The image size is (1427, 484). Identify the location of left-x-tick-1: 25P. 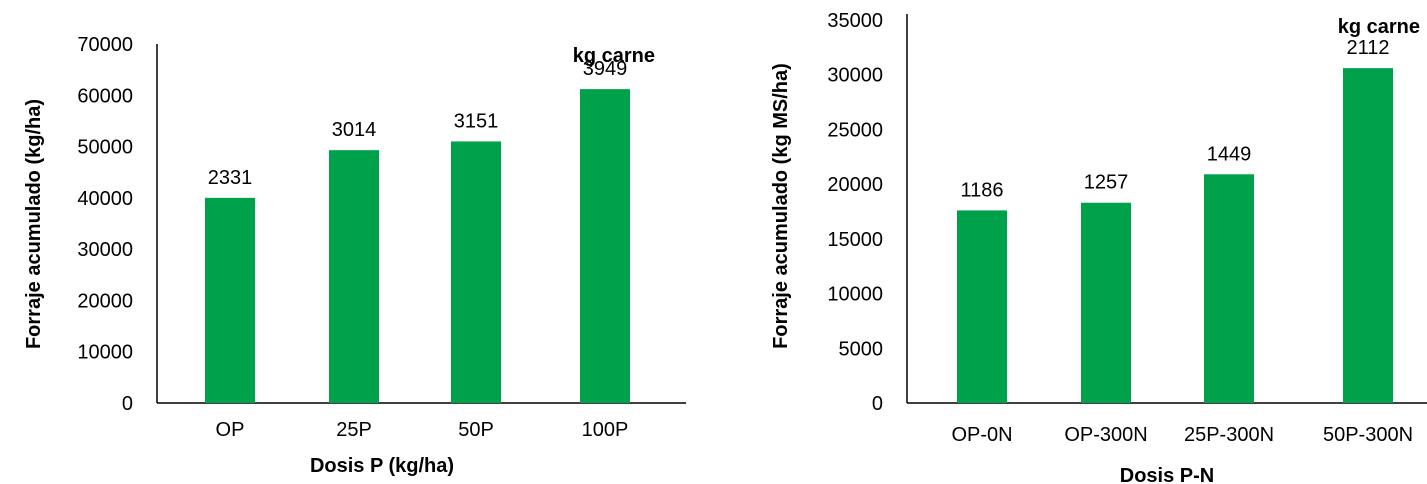
(354, 430).